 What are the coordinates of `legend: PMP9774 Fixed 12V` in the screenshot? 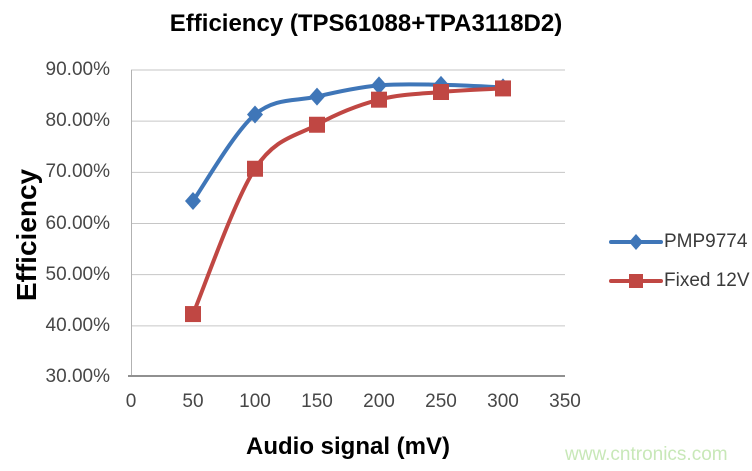 It's located at (679, 261).